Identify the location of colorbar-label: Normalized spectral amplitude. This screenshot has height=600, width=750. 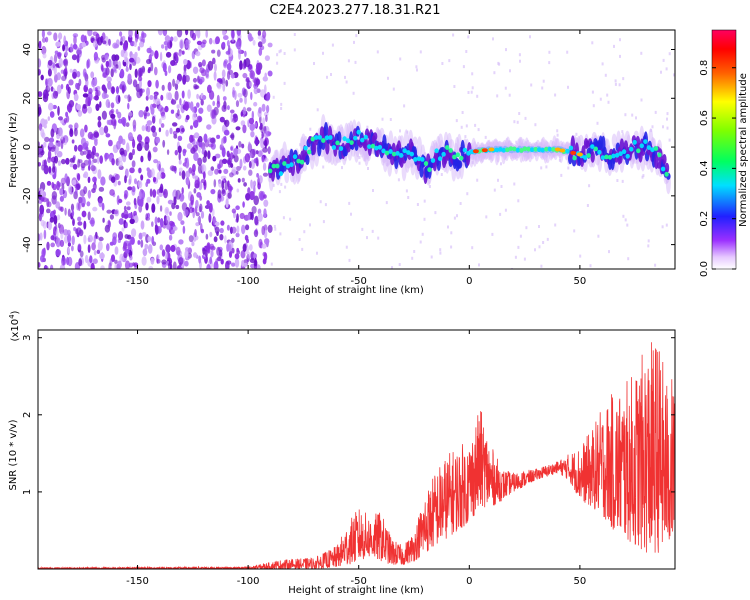
(743, 150).